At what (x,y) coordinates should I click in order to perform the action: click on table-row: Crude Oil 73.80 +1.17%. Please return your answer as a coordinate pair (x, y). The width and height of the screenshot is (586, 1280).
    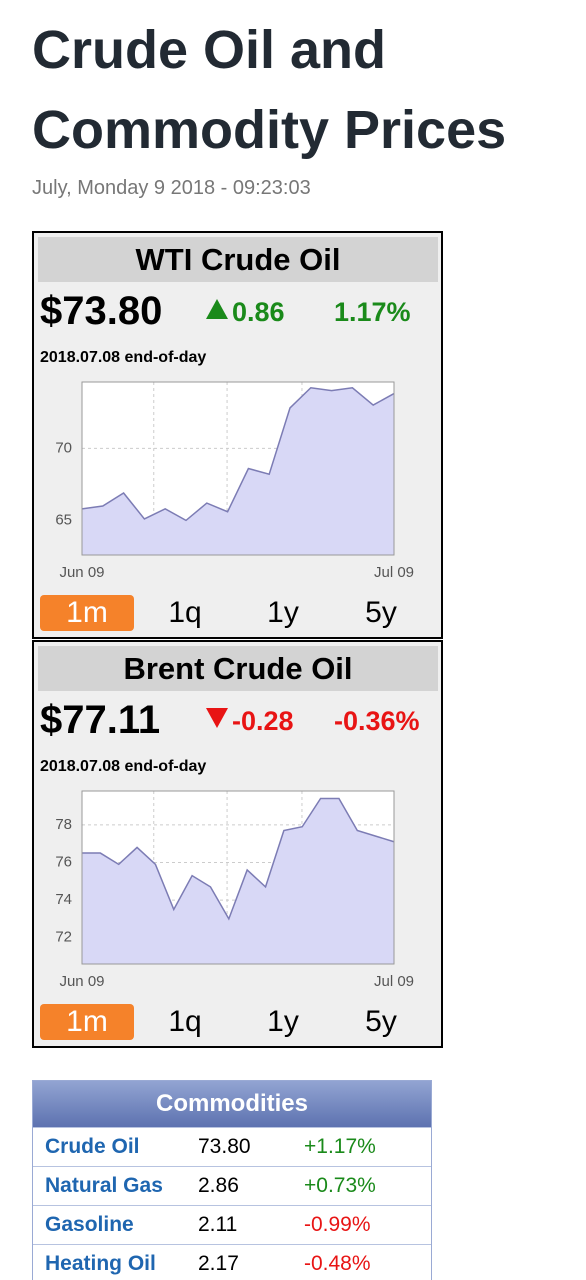
    Looking at the image, I should click on (232, 1146).